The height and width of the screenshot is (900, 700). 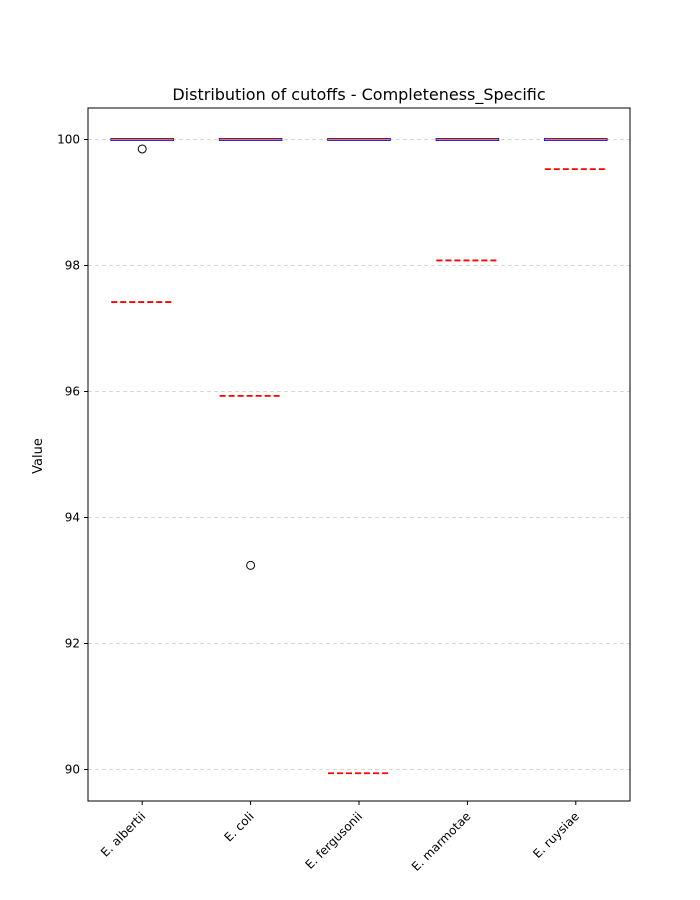 I want to click on x-tick-label: E. albertii, so click(x=123, y=834).